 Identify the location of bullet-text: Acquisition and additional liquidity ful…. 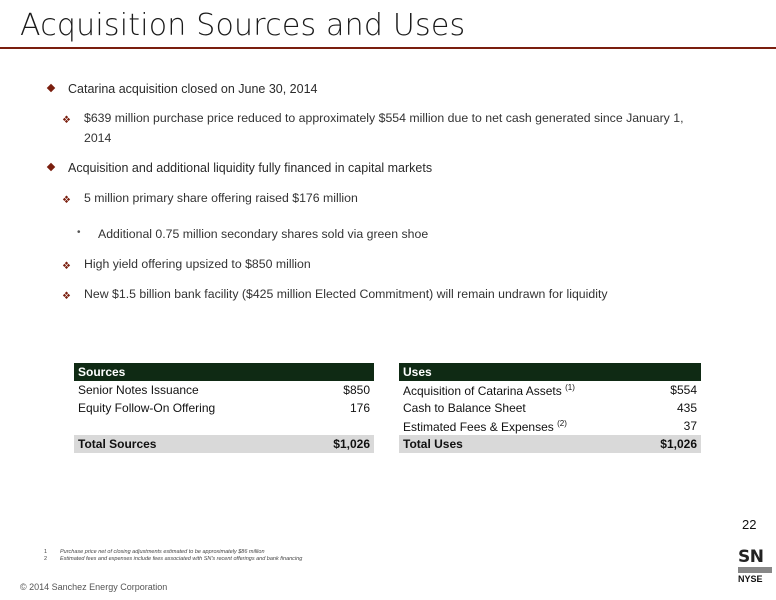
(250, 168).